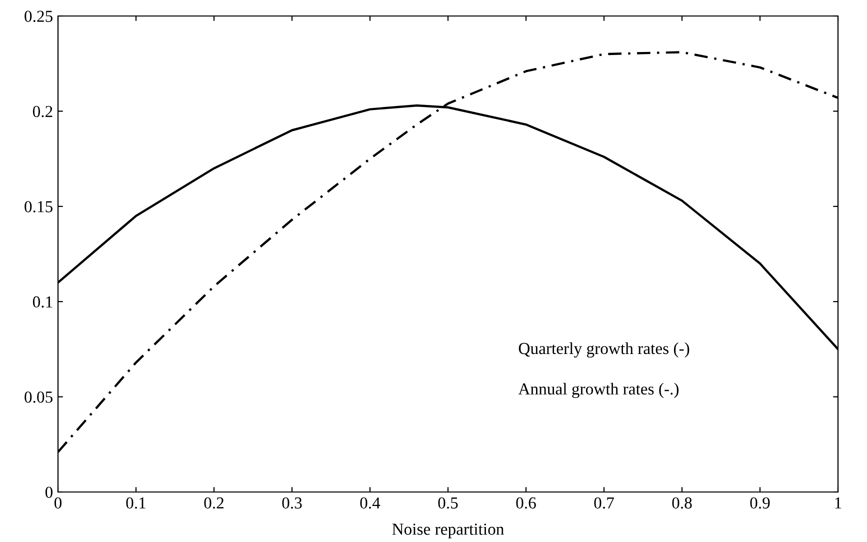 The width and height of the screenshot is (867, 542). I want to click on x-tick-label: 0.5, so click(448, 503).